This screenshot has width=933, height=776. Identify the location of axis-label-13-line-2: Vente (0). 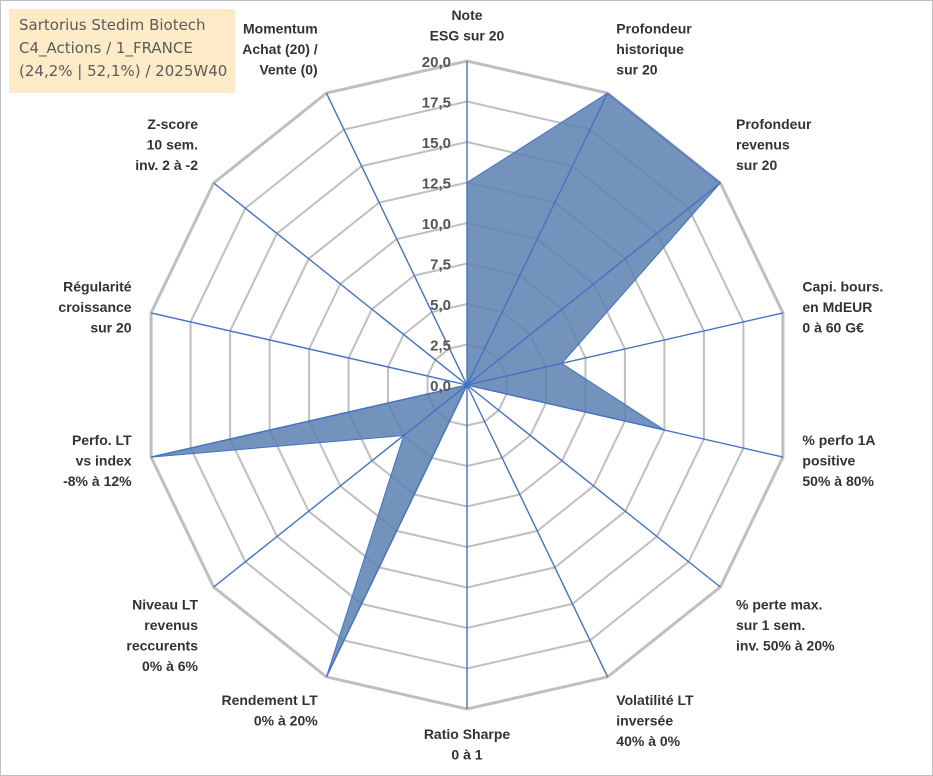
(288, 70).